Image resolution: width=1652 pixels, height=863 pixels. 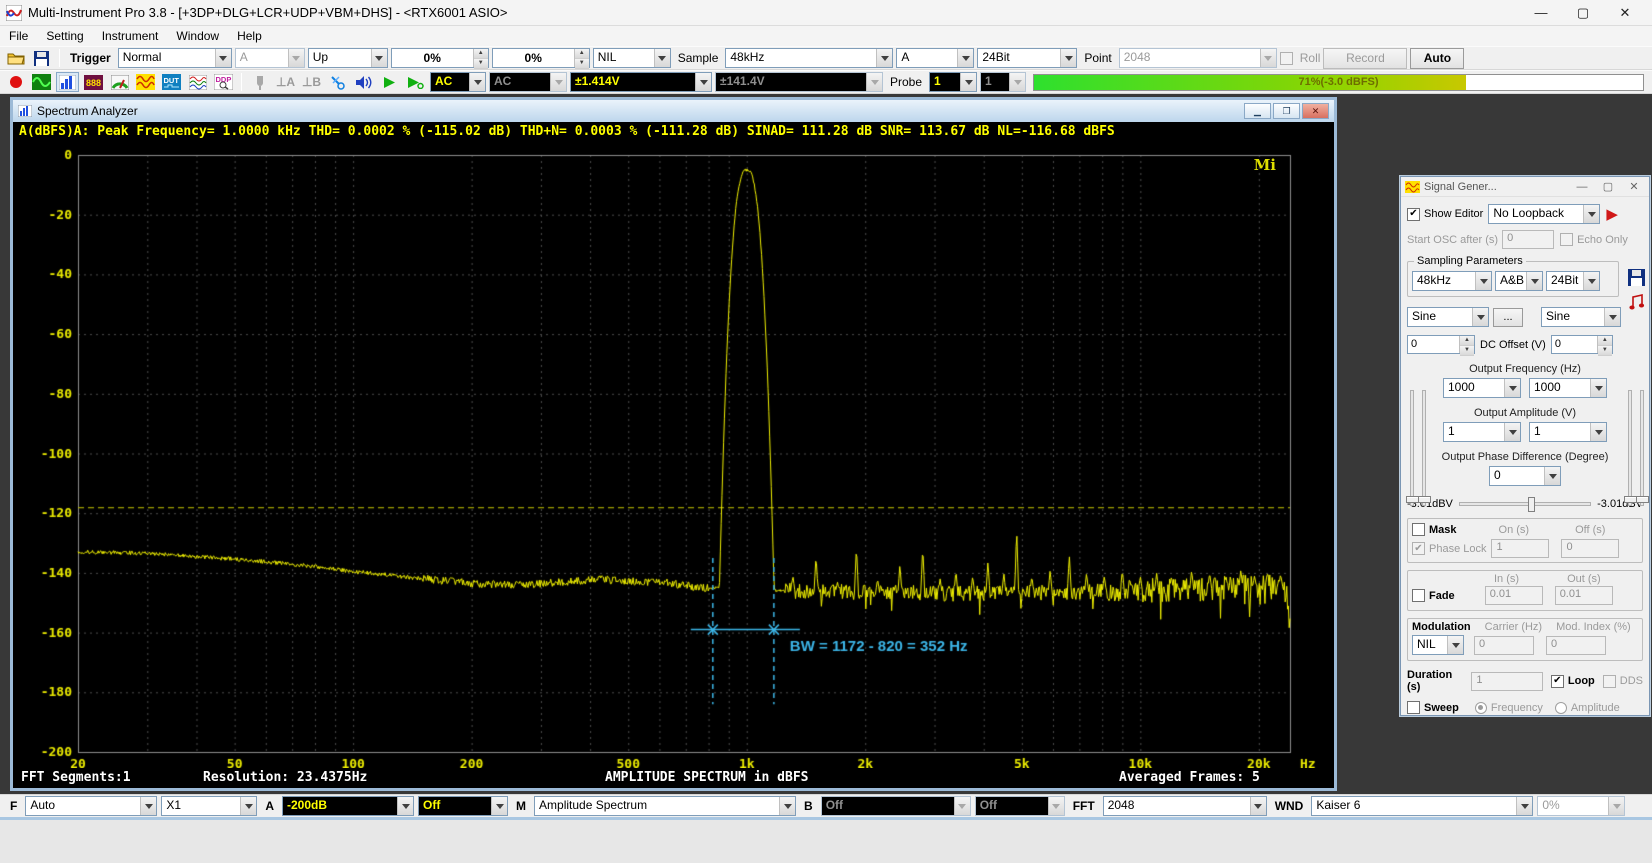 What do you see at coordinates (1482, 432) in the screenshot?
I see `amp-a-select: 1` at bounding box center [1482, 432].